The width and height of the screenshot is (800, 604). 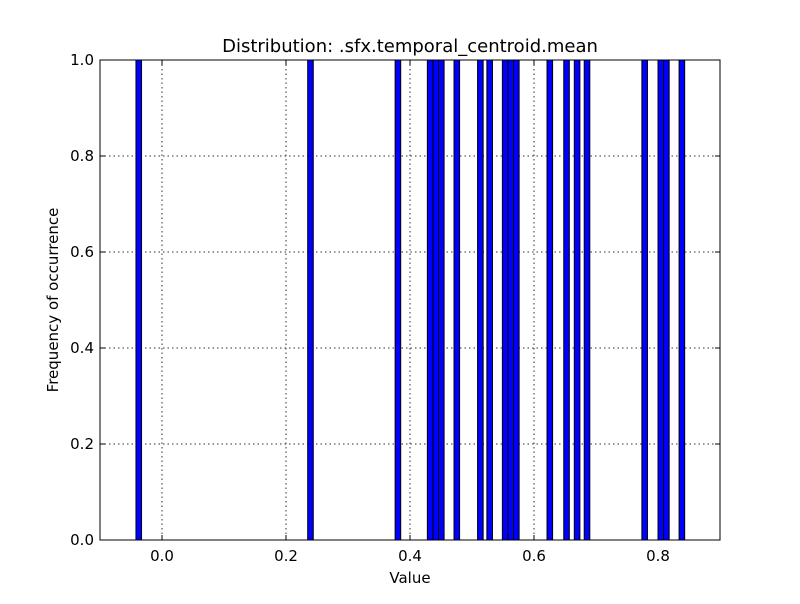 What do you see at coordinates (409, 578) in the screenshot?
I see `x-axis-label: Value` at bounding box center [409, 578].